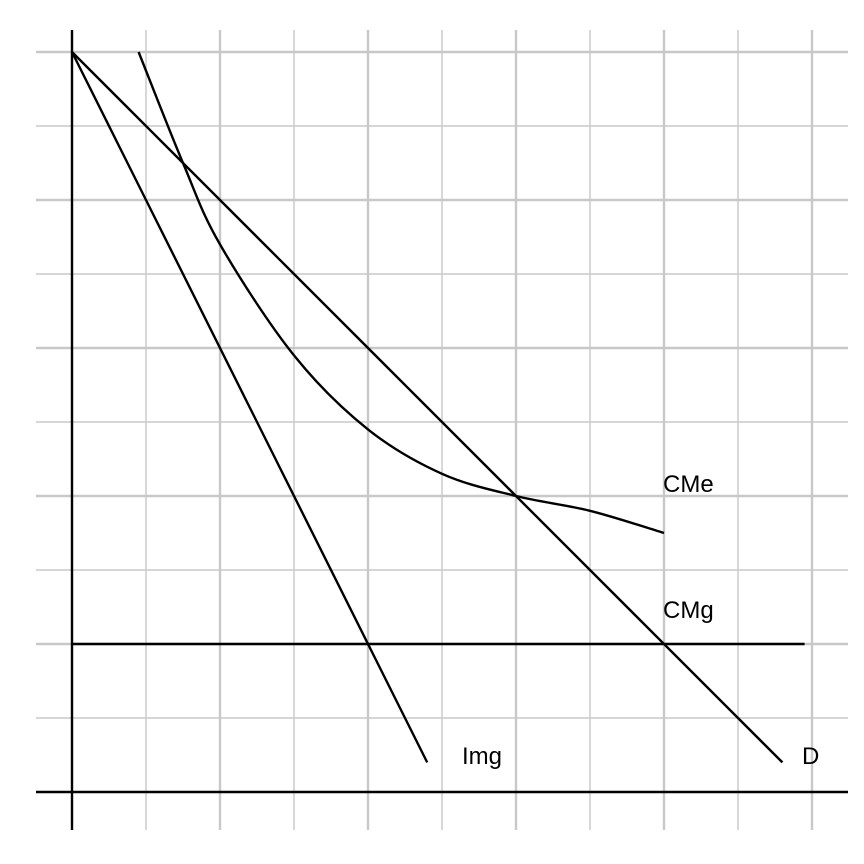 The height and width of the screenshot is (864, 864). I want to click on series-label-d: D, so click(810, 756).